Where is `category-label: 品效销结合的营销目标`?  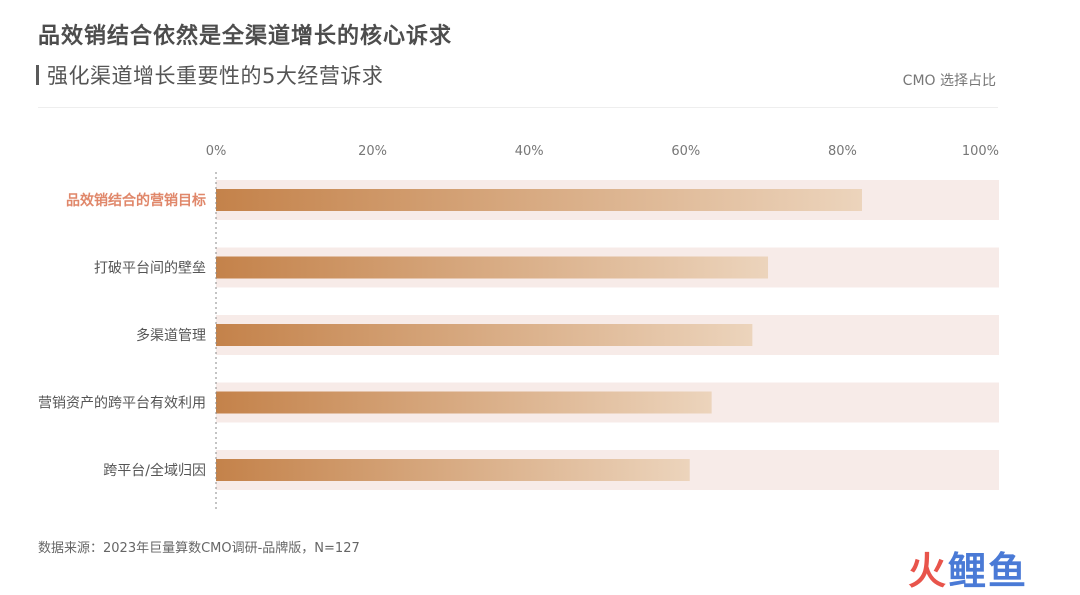
category-label: 品效销结合的营销目标 is located at coordinates (136, 200).